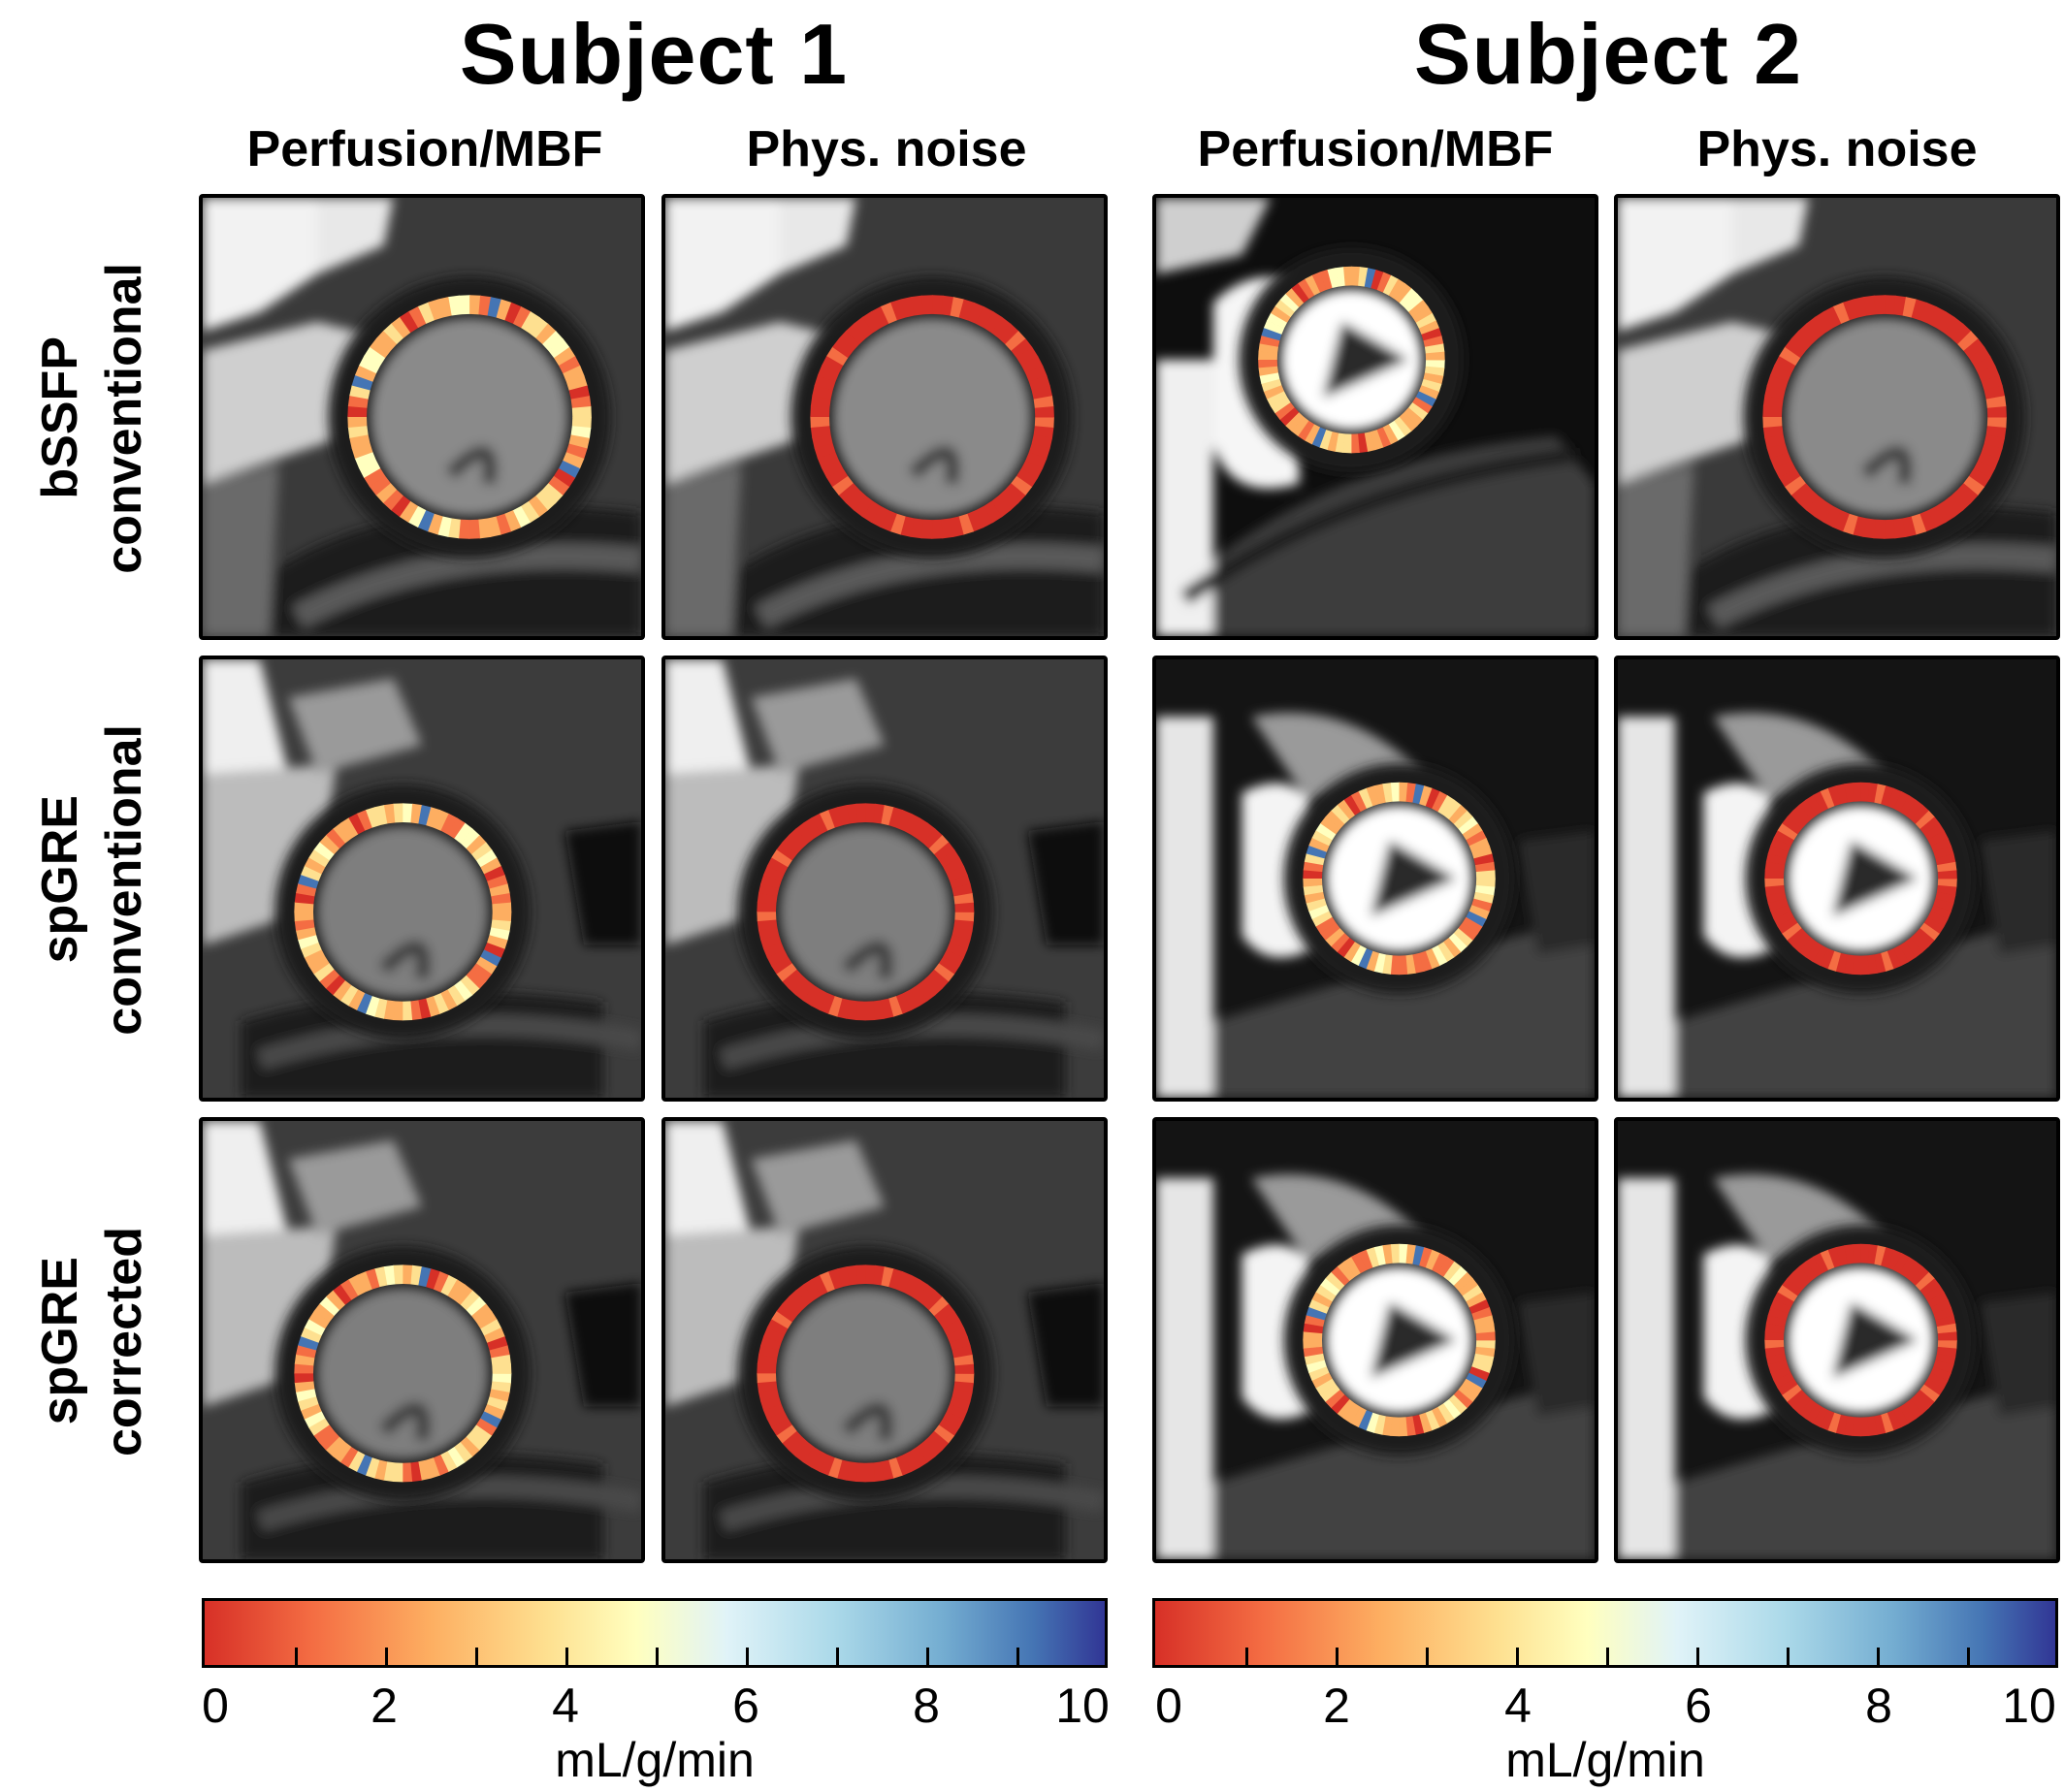 The height and width of the screenshot is (1792, 2064). Describe the element at coordinates (1860, 879) in the screenshot. I see `myocardium-overlay` at that location.